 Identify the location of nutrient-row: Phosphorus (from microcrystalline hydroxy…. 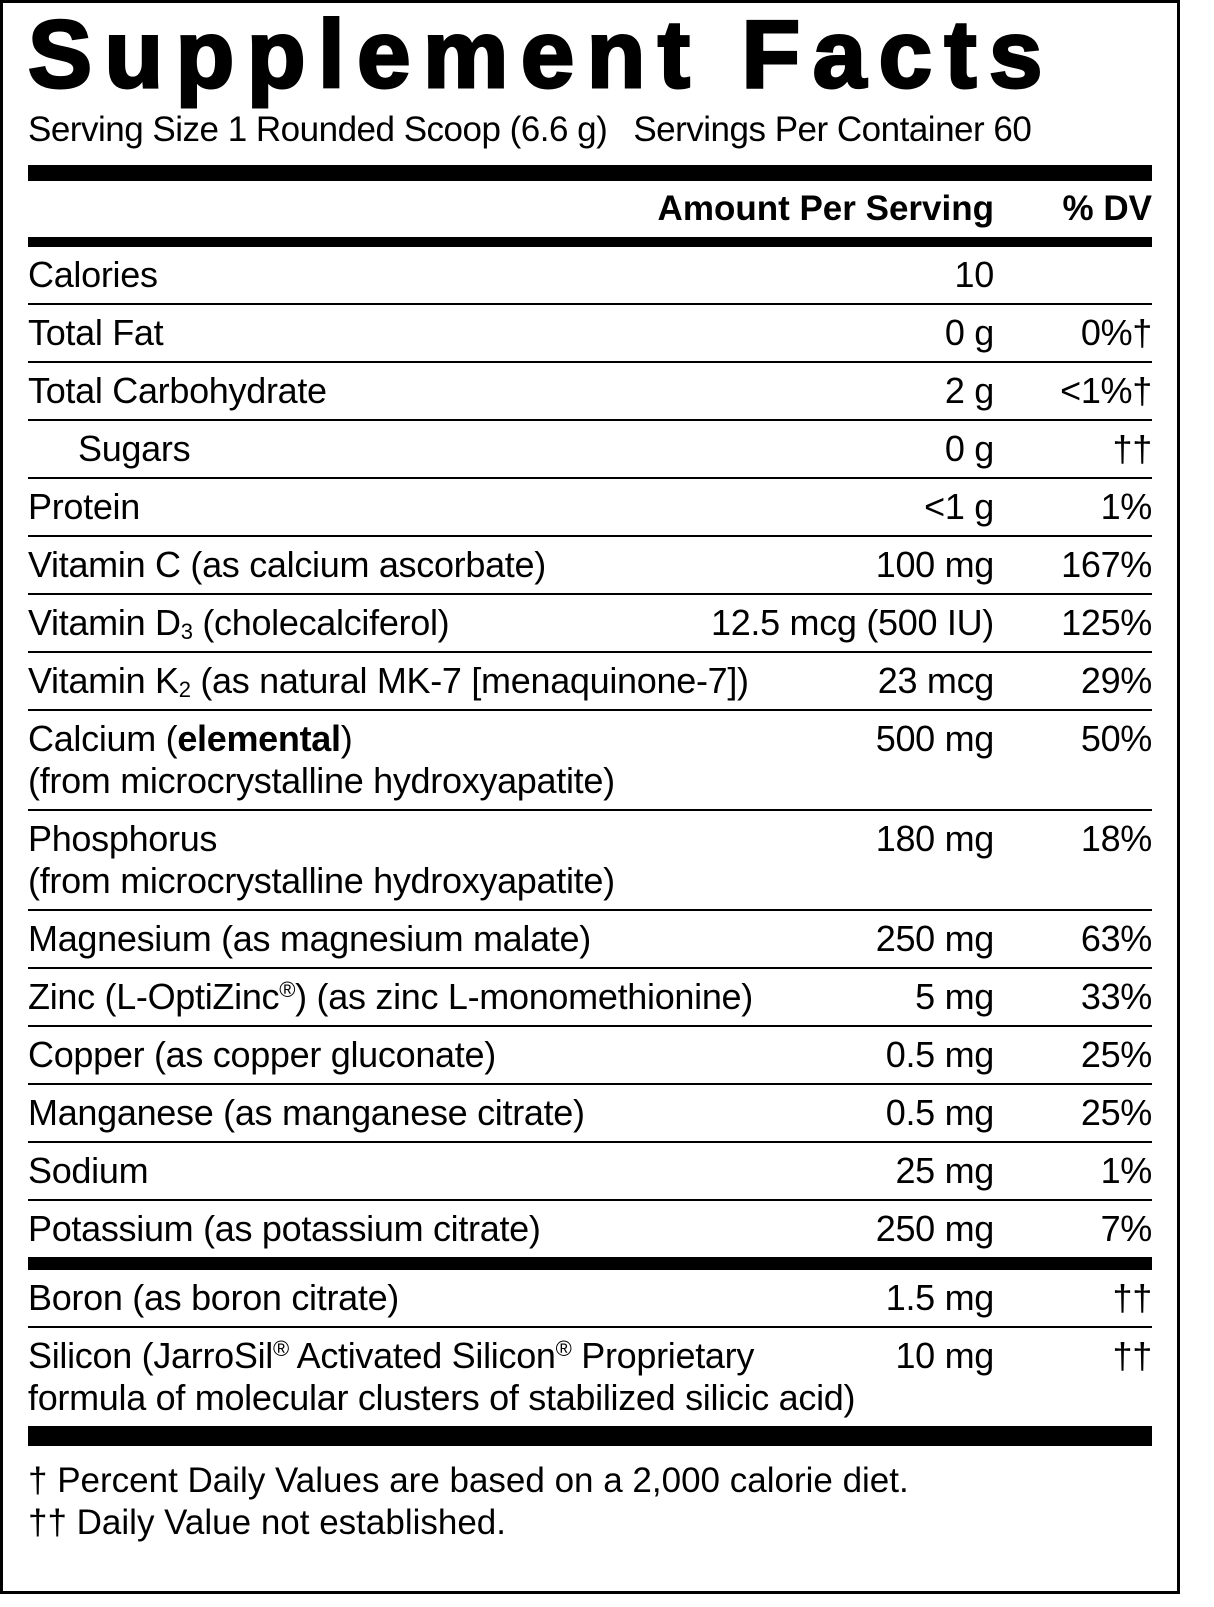
(590, 859).